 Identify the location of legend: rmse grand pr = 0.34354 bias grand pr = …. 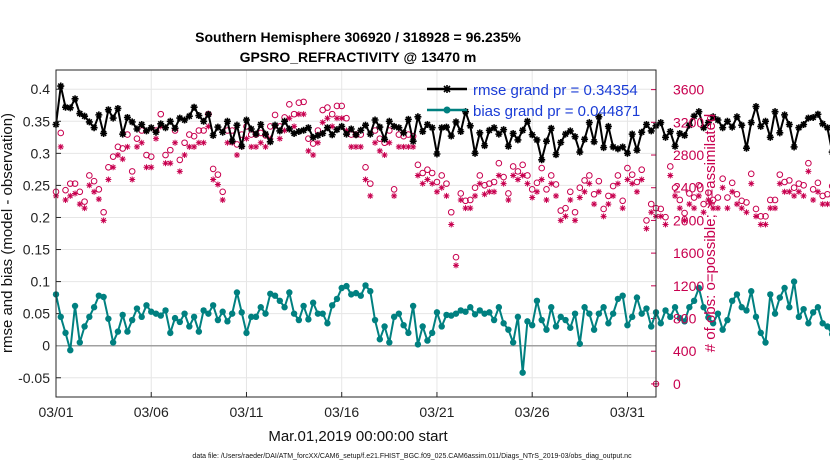
(533, 101).